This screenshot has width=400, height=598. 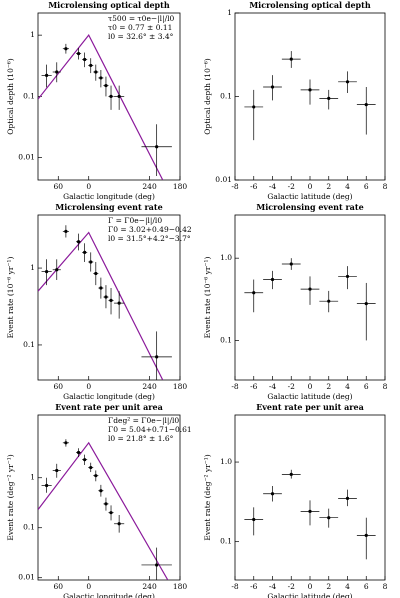 What do you see at coordinates (10, 96) in the screenshot?
I see `y-axis-label: Optical depth (10⁻⁶)` at bounding box center [10, 96].